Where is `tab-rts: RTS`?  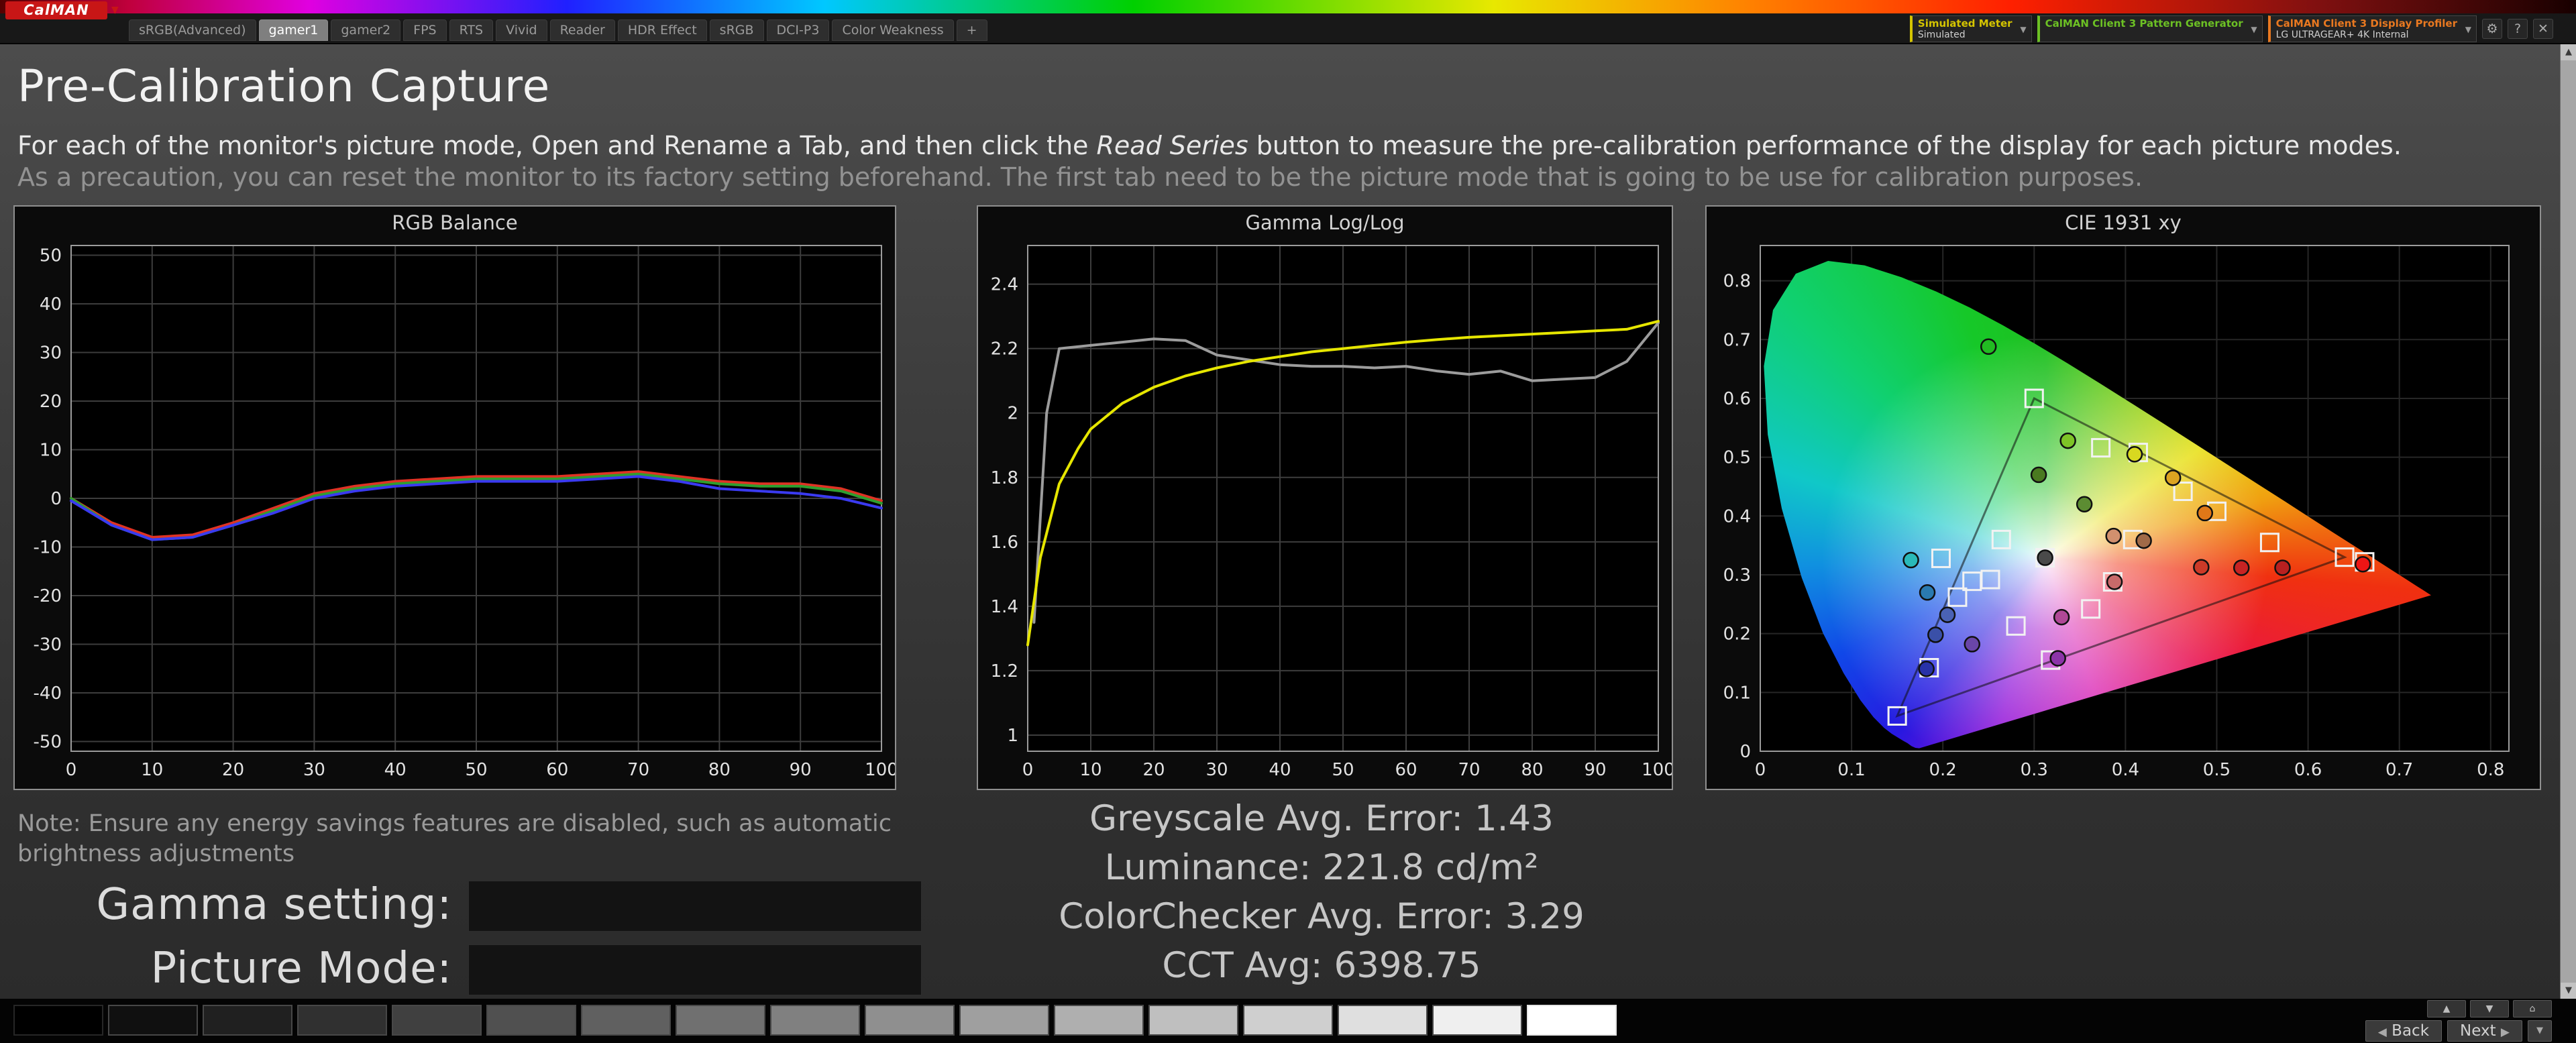 tab-rts: RTS is located at coordinates (471, 30).